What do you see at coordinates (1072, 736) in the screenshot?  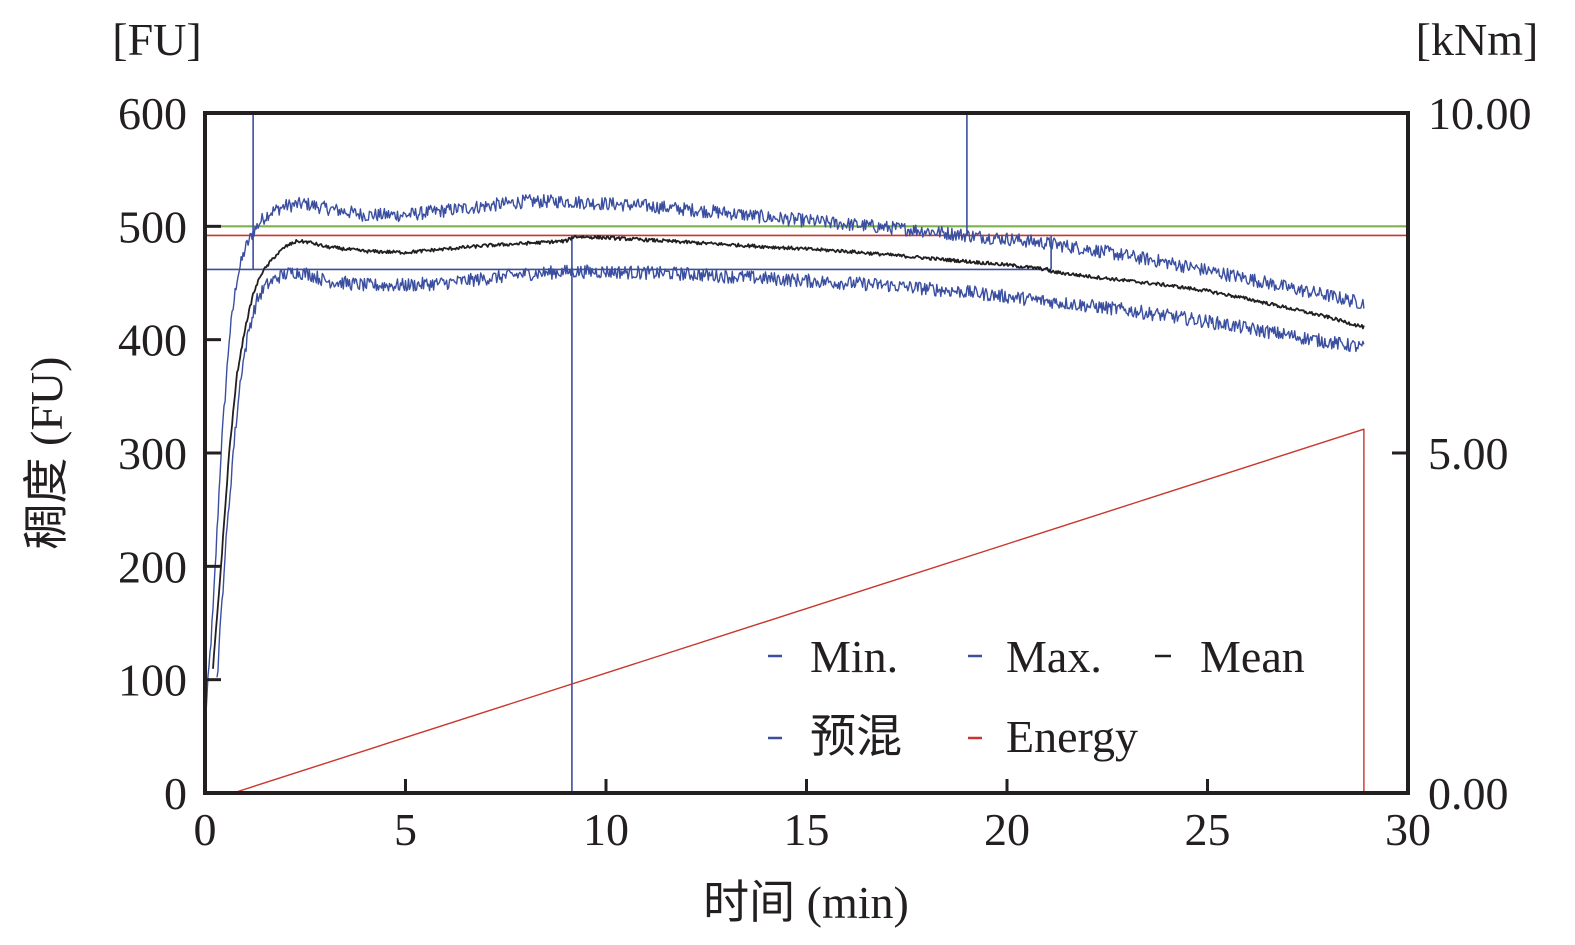 I see `legend-label-energy: Energy` at bounding box center [1072, 736].